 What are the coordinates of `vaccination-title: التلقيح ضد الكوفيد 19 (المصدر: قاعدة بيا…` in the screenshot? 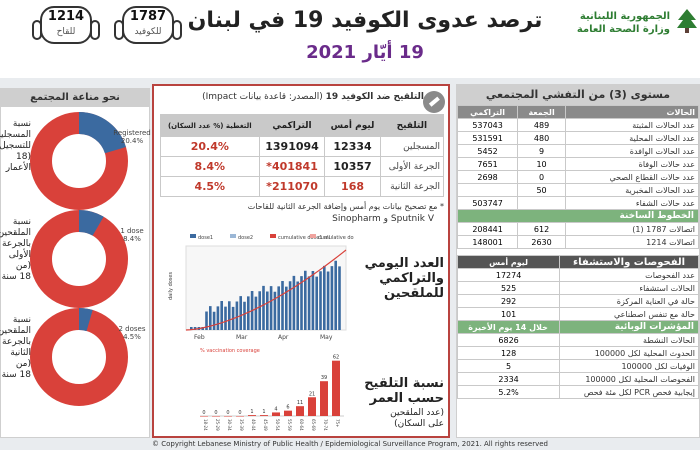 It's located at (294, 97).